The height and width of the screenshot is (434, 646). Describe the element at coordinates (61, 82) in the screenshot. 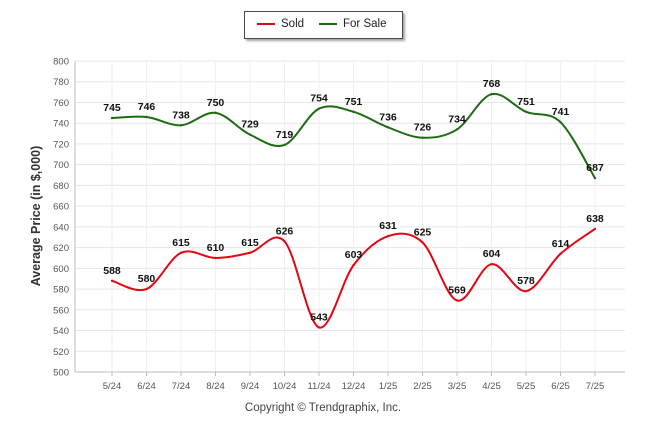

I see `y-tick-label: 780` at that location.